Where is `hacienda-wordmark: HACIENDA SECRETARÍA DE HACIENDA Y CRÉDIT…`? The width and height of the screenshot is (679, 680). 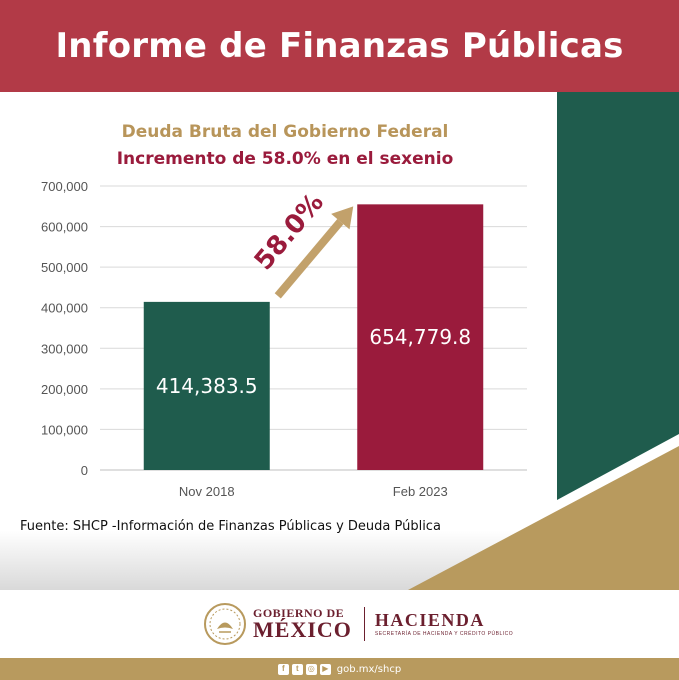
hacienda-wordmark: HACIENDA SECRETARÍA DE HACIENDA Y CRÉDIT… is located at coordinates (444, 624).